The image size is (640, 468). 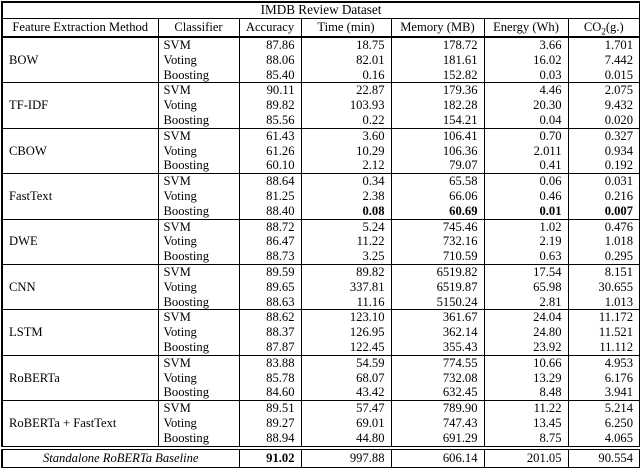 What do you see at coordinates (603, 362) in the screenshot?
I see `co2-cell: 4.953` at bounding box center [603, 362].